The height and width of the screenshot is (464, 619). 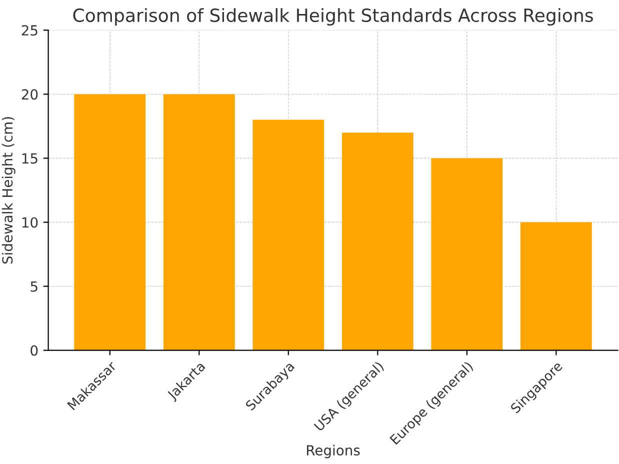 I want to click on y-axis-title: Sidewalk Height (cm), so click(x=9, y=190).